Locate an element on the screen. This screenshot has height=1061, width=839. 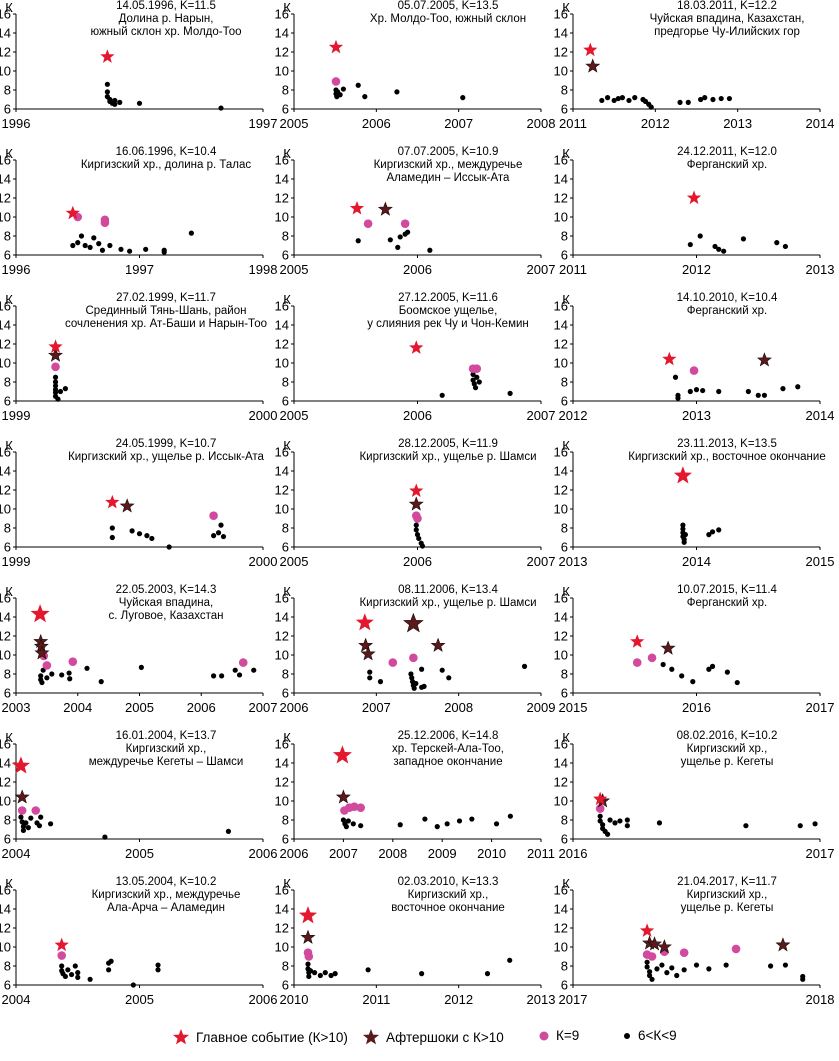
x-tick-label: 2011 is located at coordinates (376, 999).